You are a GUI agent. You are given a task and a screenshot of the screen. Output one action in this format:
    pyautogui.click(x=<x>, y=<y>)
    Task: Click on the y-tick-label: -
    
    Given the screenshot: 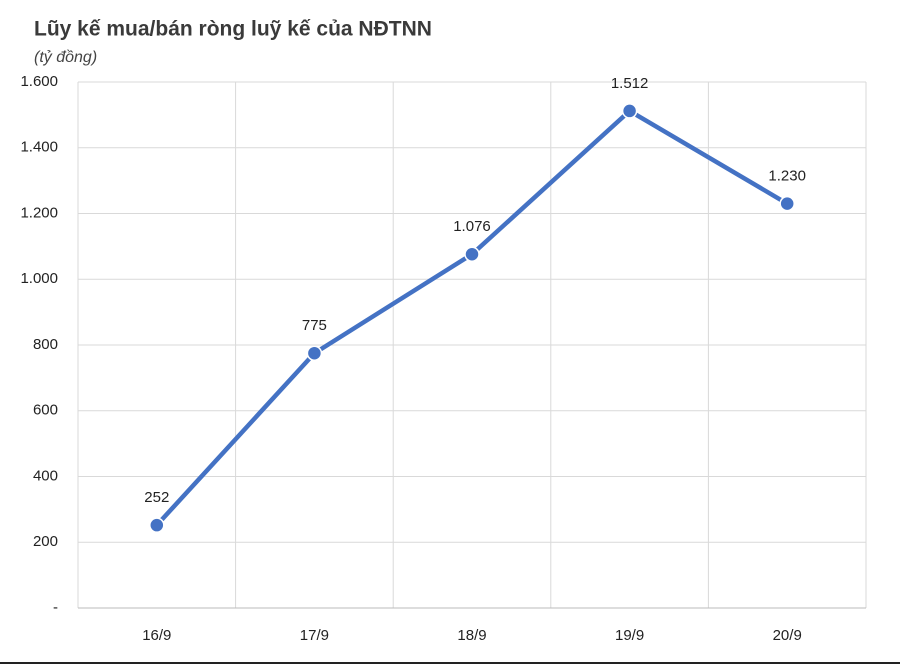 What is the action you would take?
    pyautogui.click(x=55, y=607)
    